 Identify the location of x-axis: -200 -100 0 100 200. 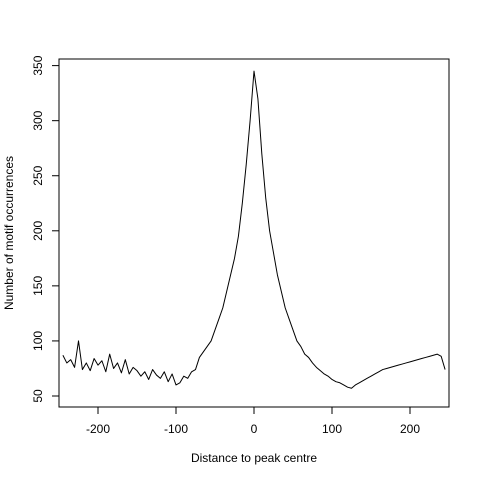
(253, 421).